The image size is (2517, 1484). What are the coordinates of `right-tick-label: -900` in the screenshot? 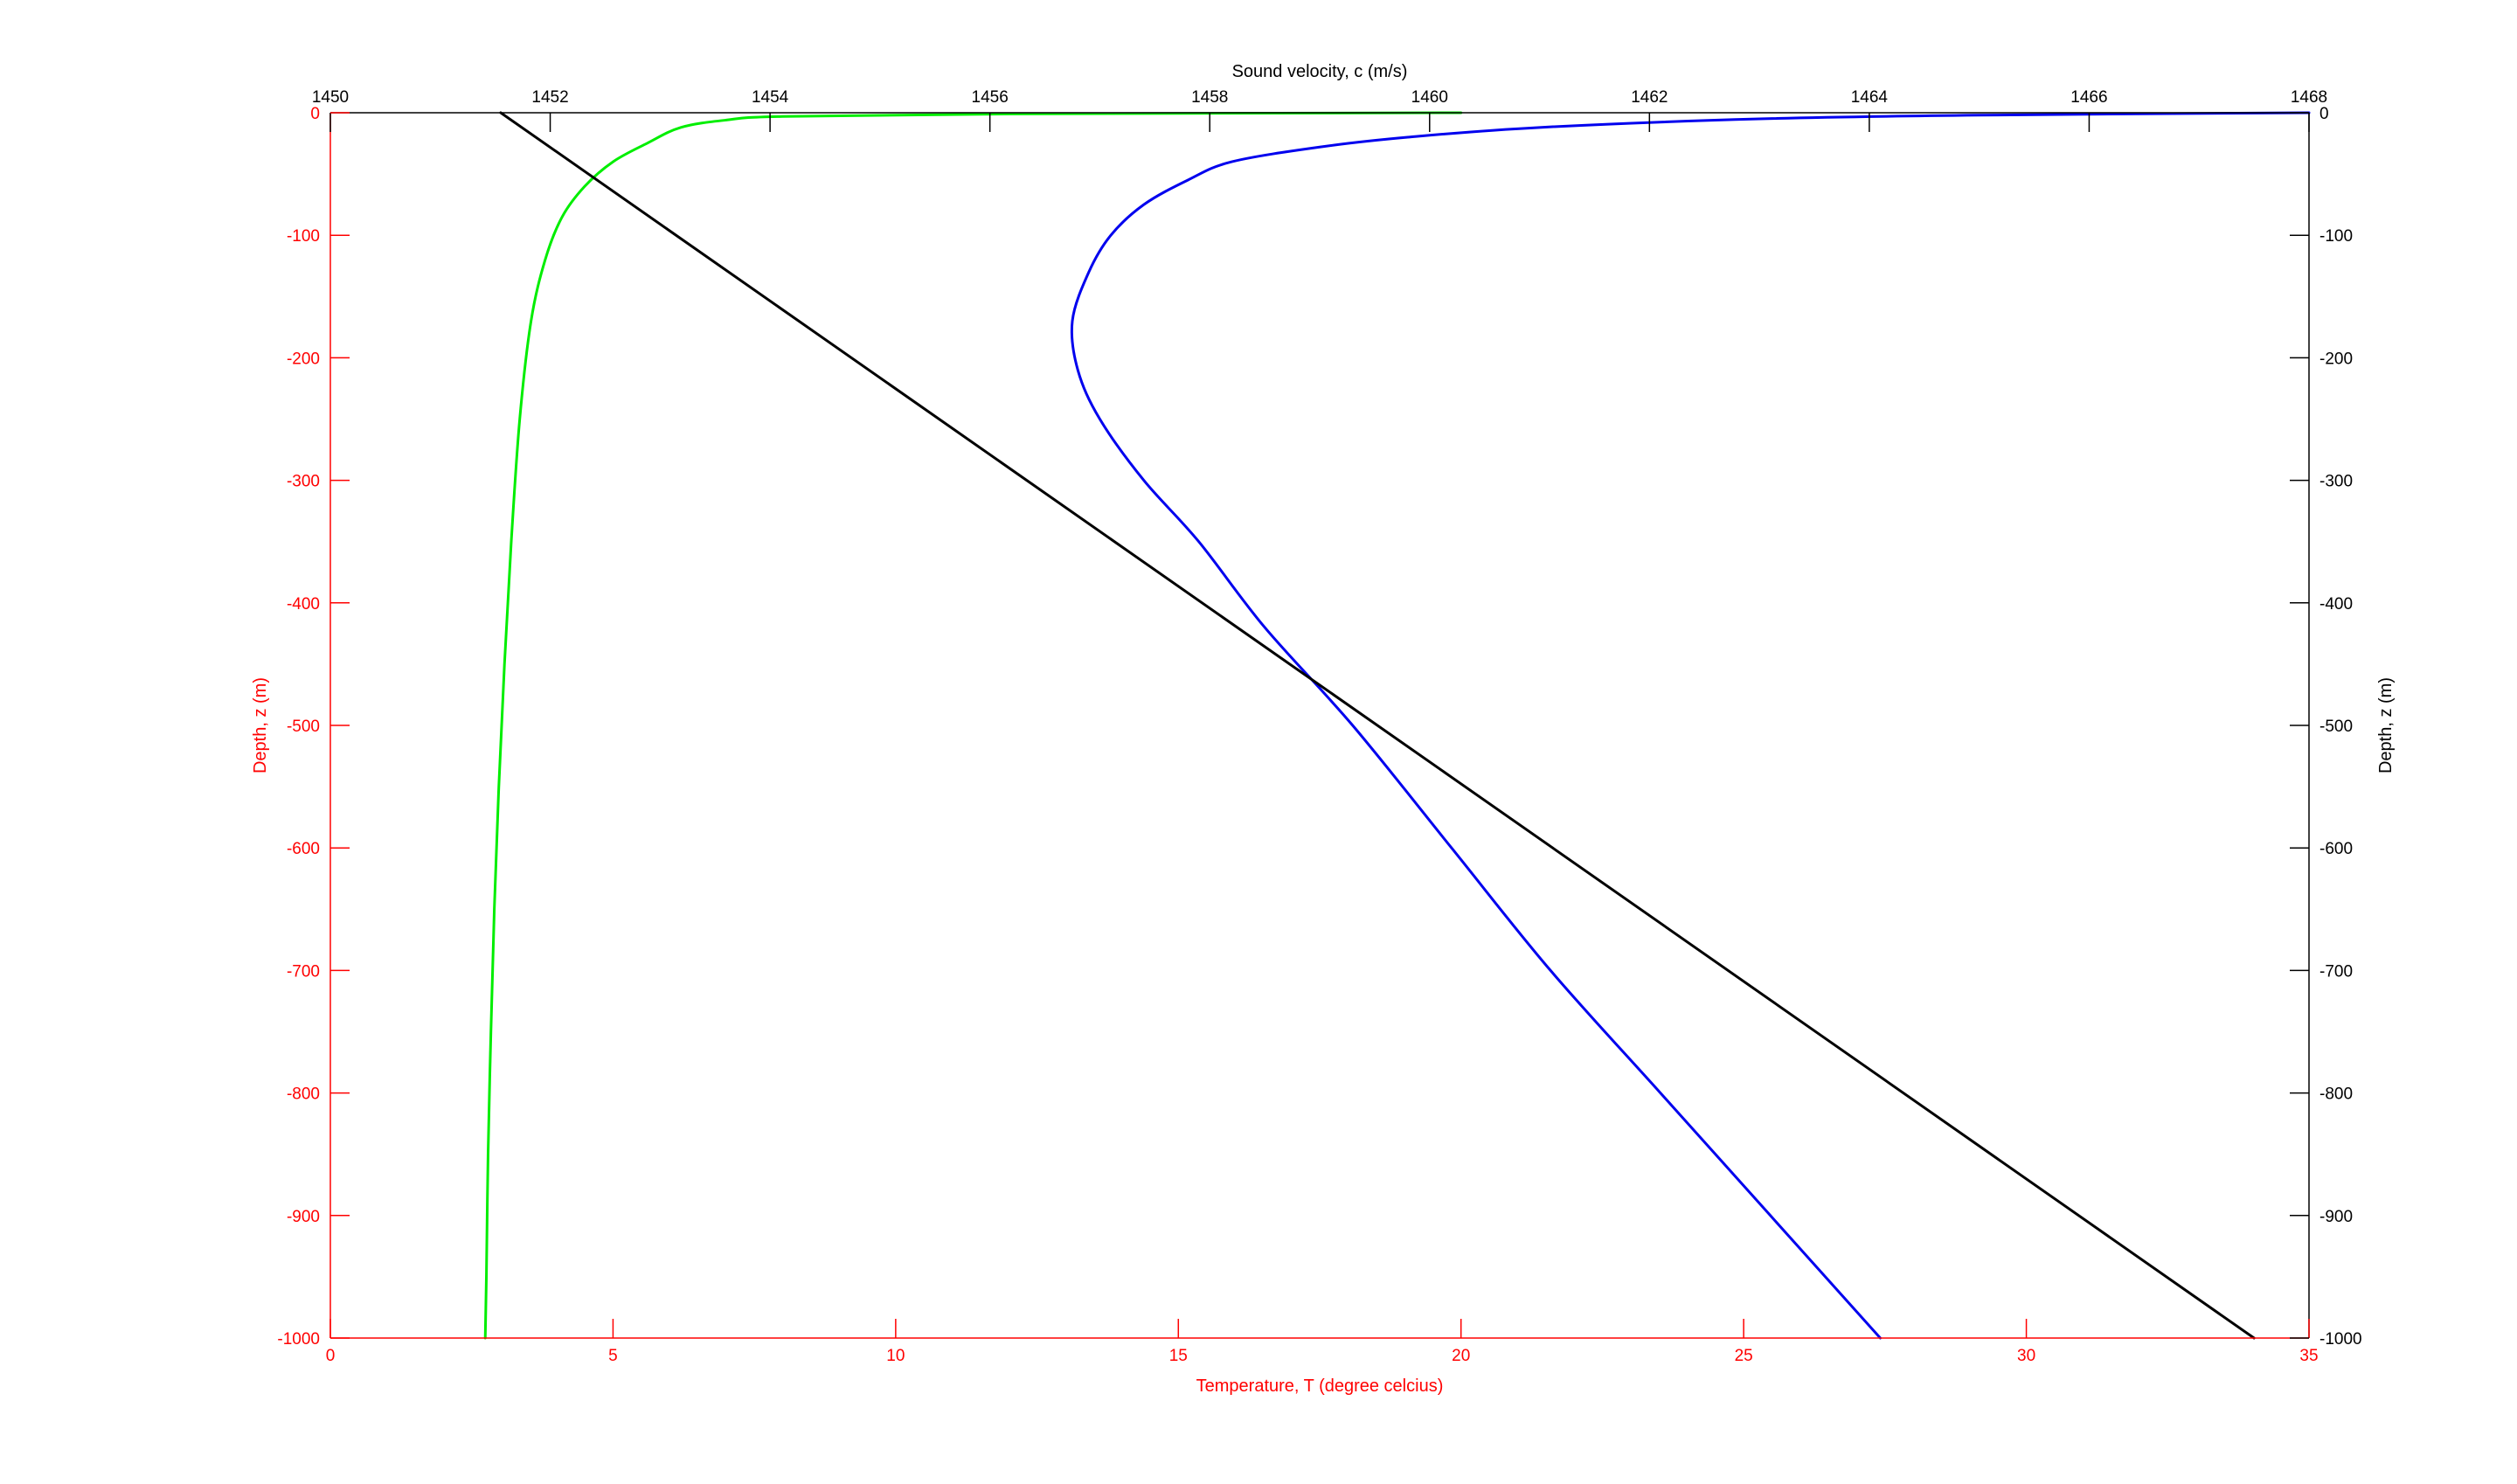 It's located at (2336, 1217).